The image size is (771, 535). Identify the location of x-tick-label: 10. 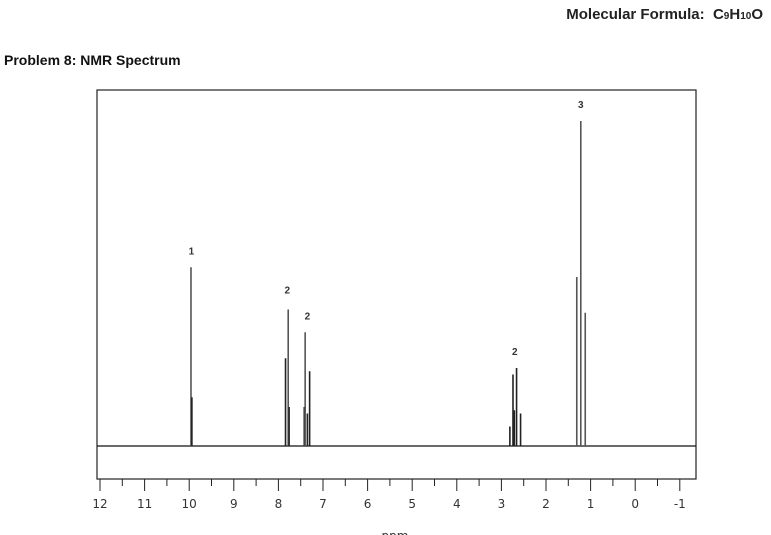
(189, 504).